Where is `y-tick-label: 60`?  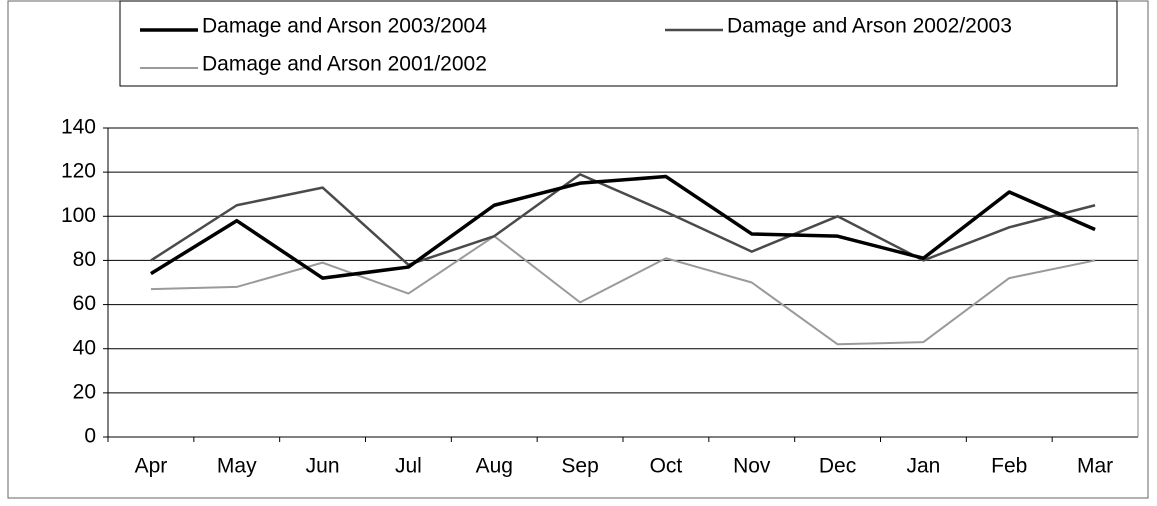
y-tick-label: 60 is located at coordinates (84, 303).